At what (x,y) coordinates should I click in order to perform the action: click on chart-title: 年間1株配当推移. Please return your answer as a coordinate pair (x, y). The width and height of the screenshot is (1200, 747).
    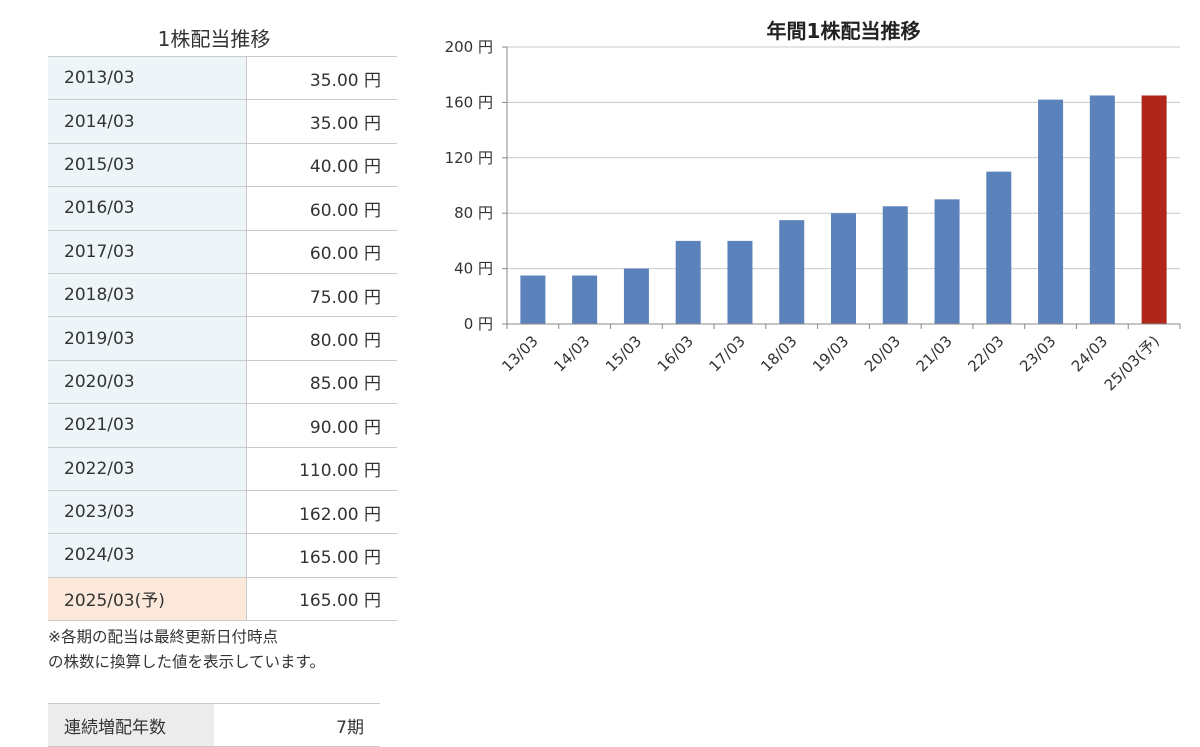
    Looking at the image, I should click on (844, 31).